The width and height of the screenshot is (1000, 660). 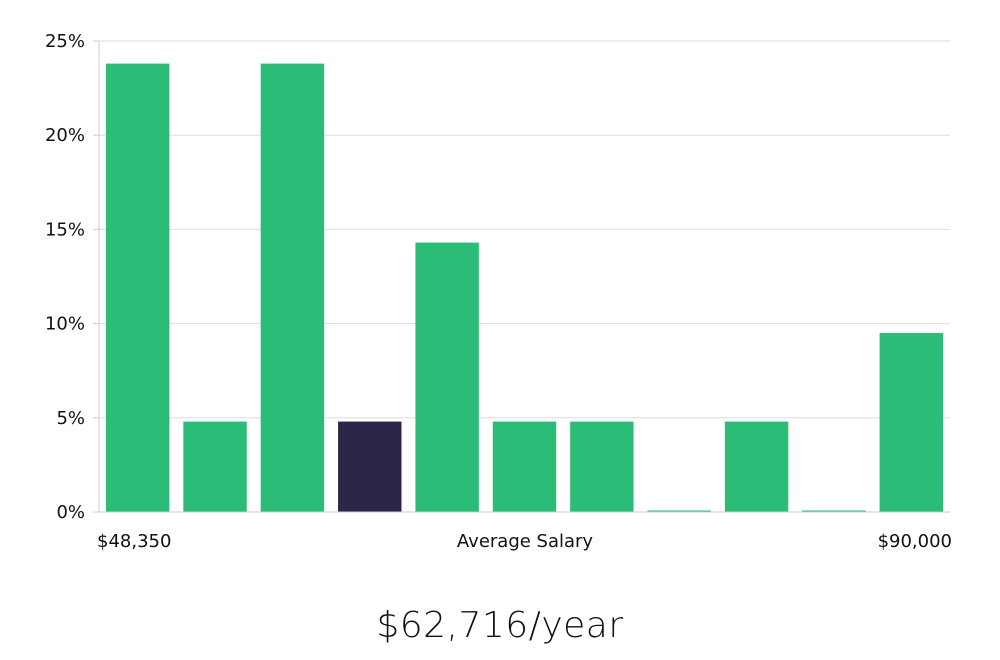 I want to click on y-tick-label: 25%, so click(x=65, y=41).